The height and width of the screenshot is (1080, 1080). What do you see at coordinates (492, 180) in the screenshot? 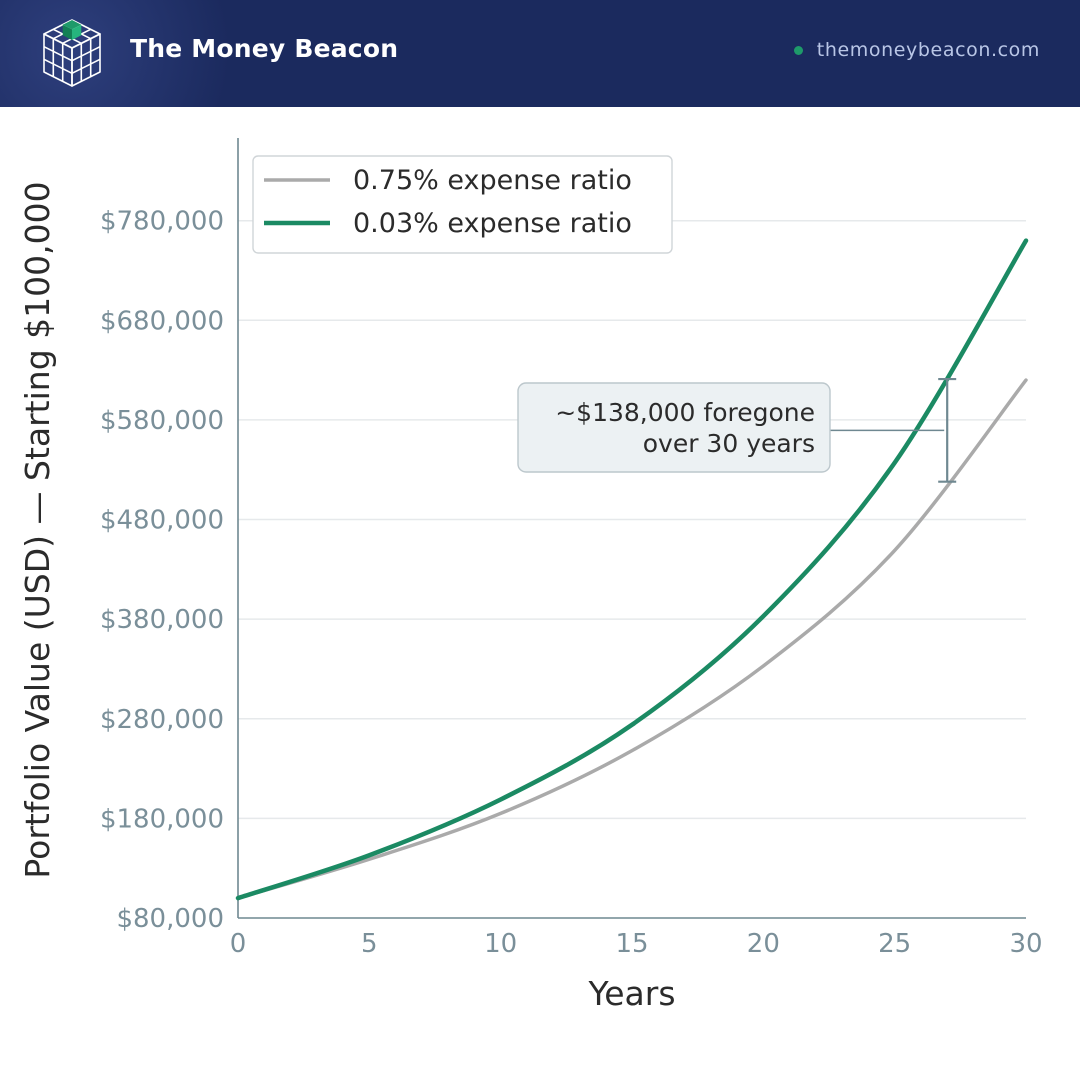
I see `legend-label: 0.75% expense ratio` at bounding box center [492, 180].